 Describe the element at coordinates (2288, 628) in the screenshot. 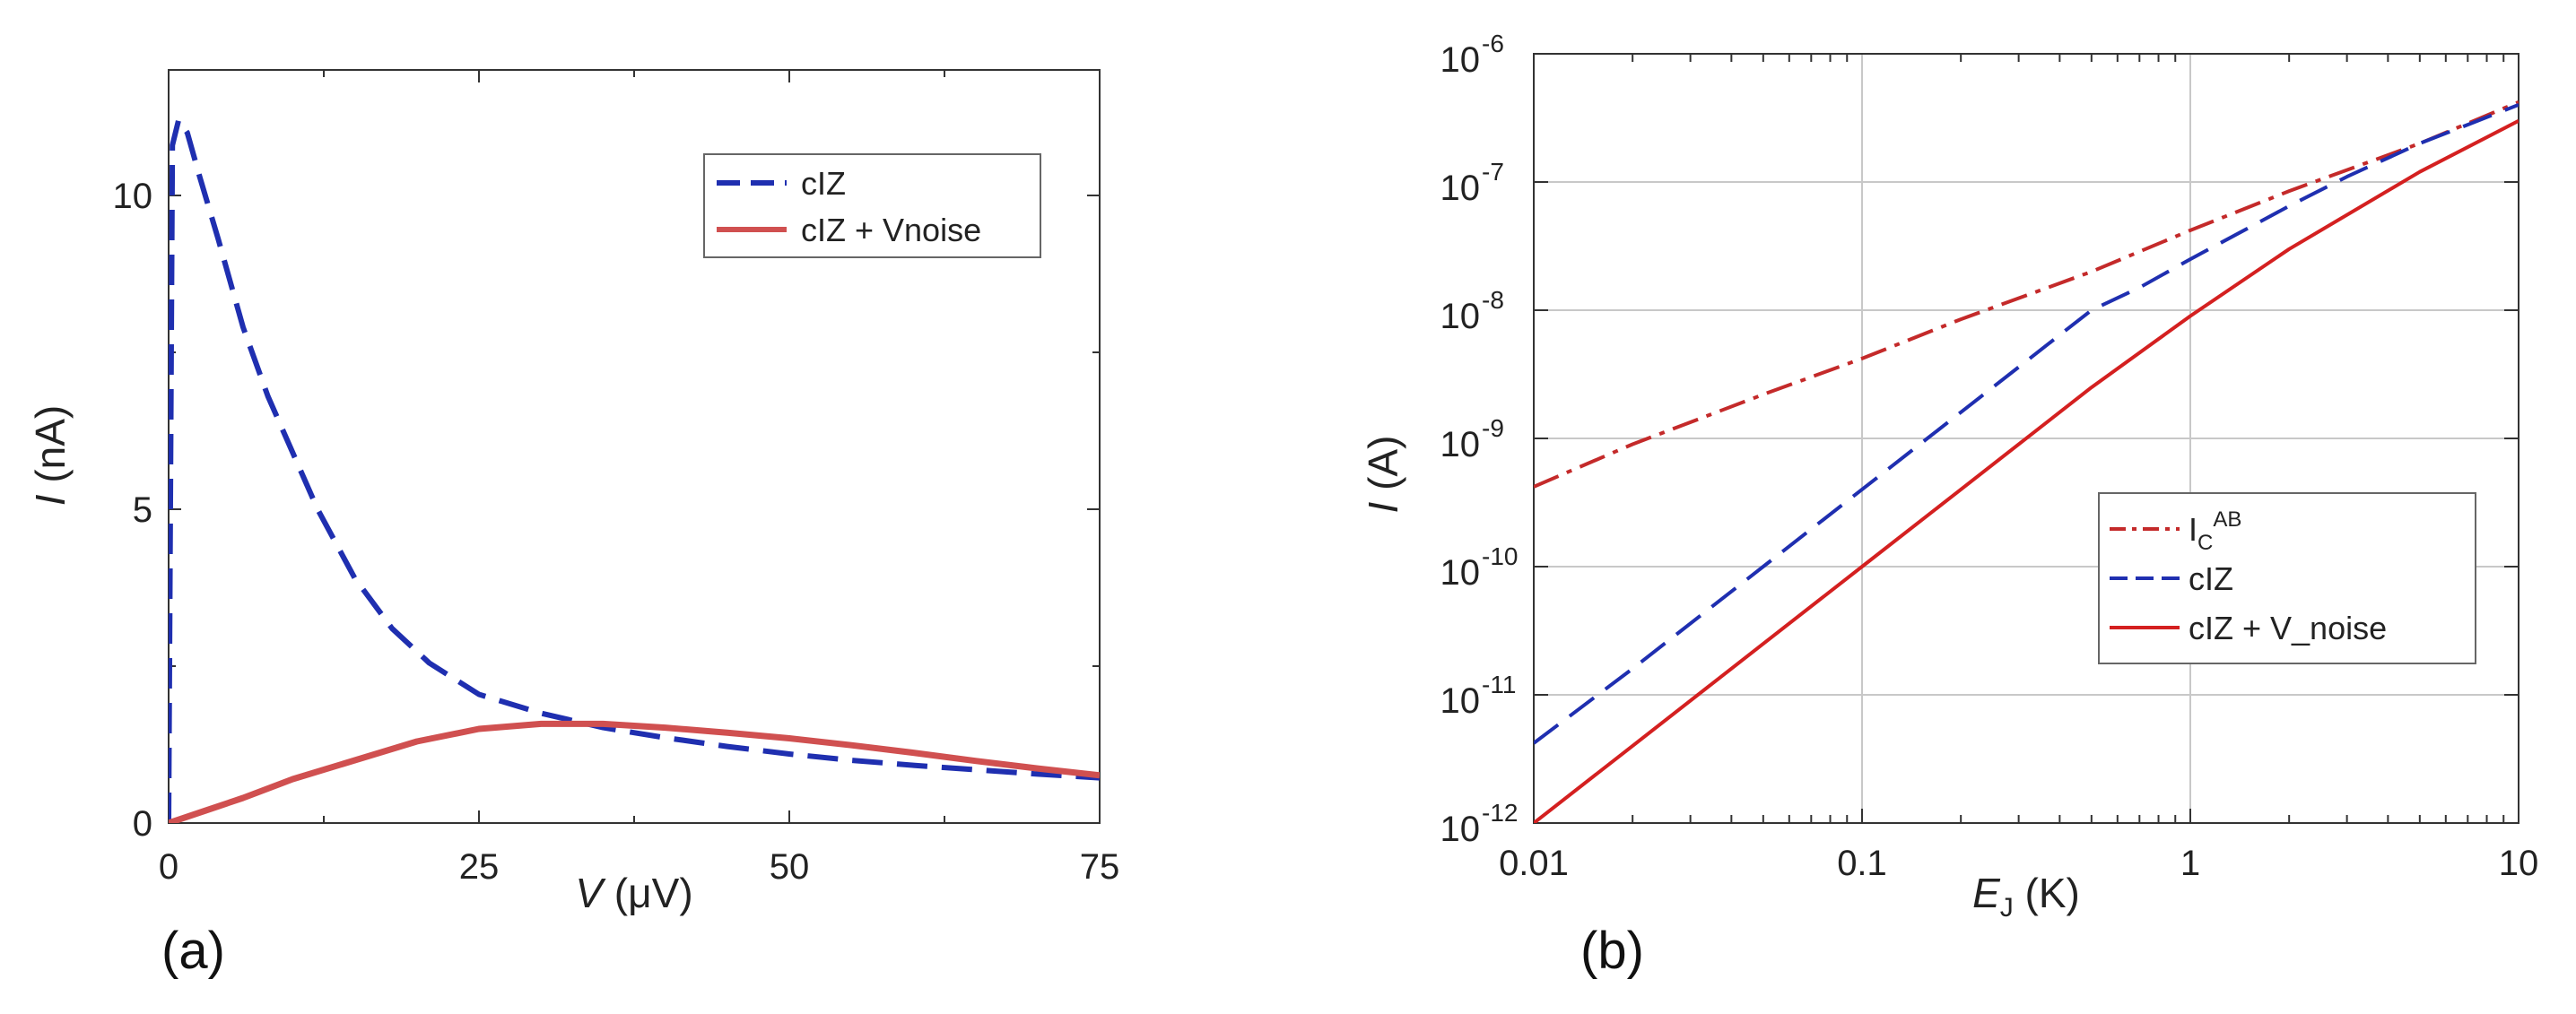

I see `legend-label-b-3: cIZ + V_noise` at that location.